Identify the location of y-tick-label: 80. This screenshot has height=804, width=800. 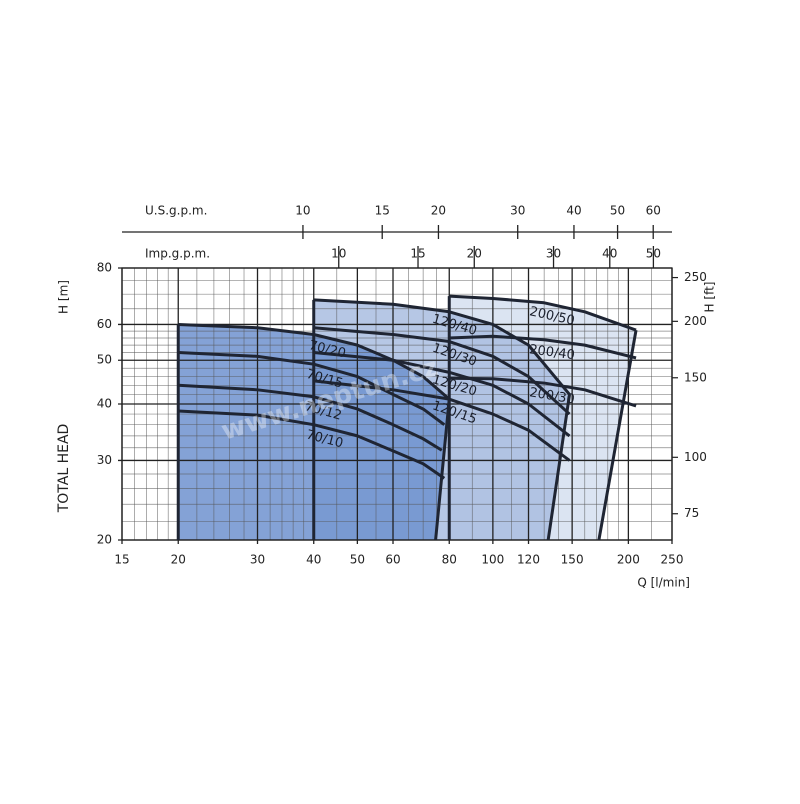
(104, 268).